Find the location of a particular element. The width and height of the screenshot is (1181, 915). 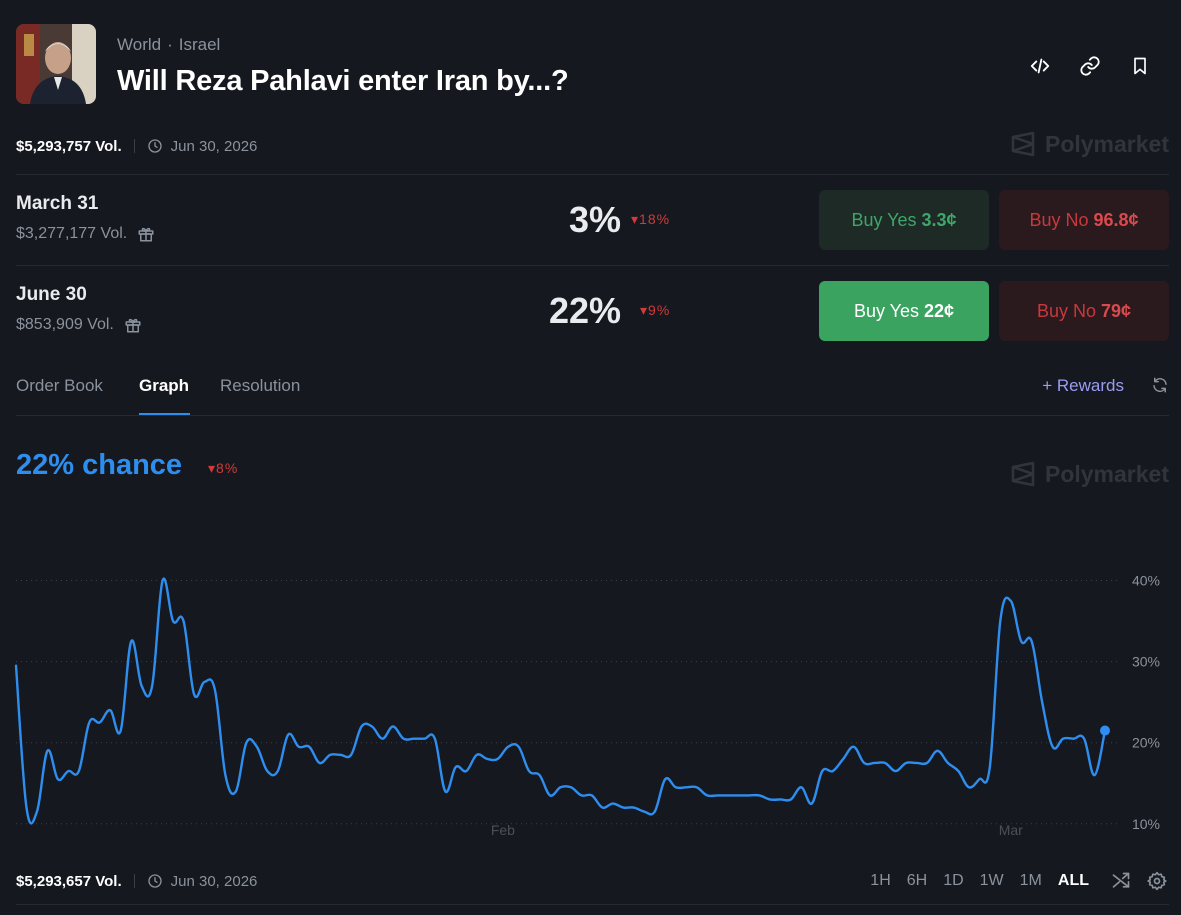

current-point is located at coordinates (1105, 730).